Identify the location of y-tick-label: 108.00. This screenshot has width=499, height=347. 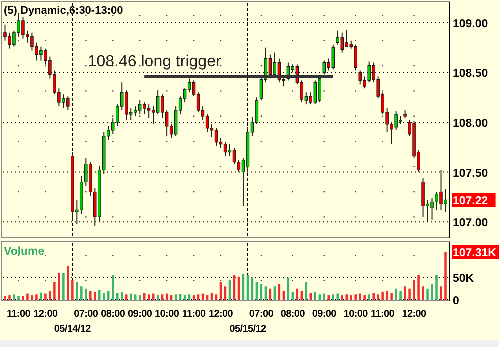
(470, 124).